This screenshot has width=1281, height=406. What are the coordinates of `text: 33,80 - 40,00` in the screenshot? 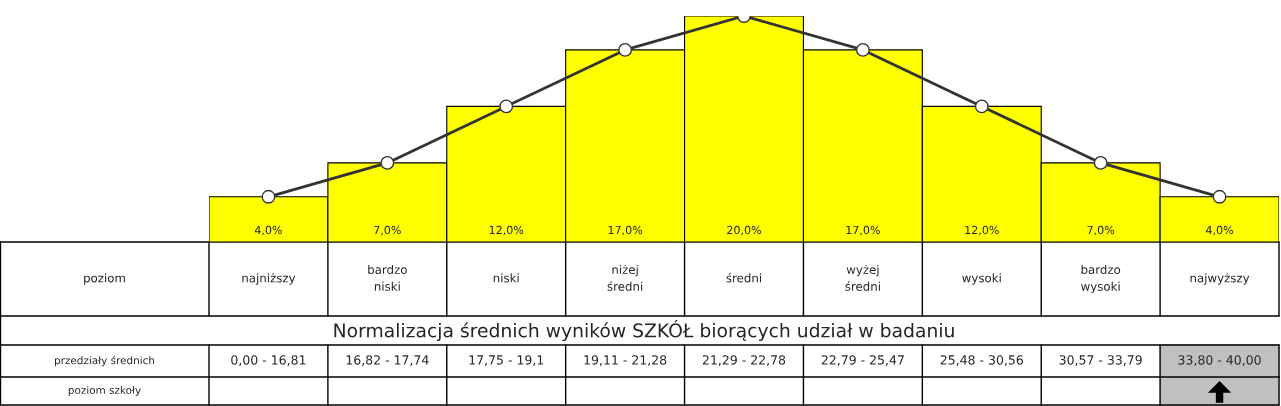 It's located at (1219, 360).